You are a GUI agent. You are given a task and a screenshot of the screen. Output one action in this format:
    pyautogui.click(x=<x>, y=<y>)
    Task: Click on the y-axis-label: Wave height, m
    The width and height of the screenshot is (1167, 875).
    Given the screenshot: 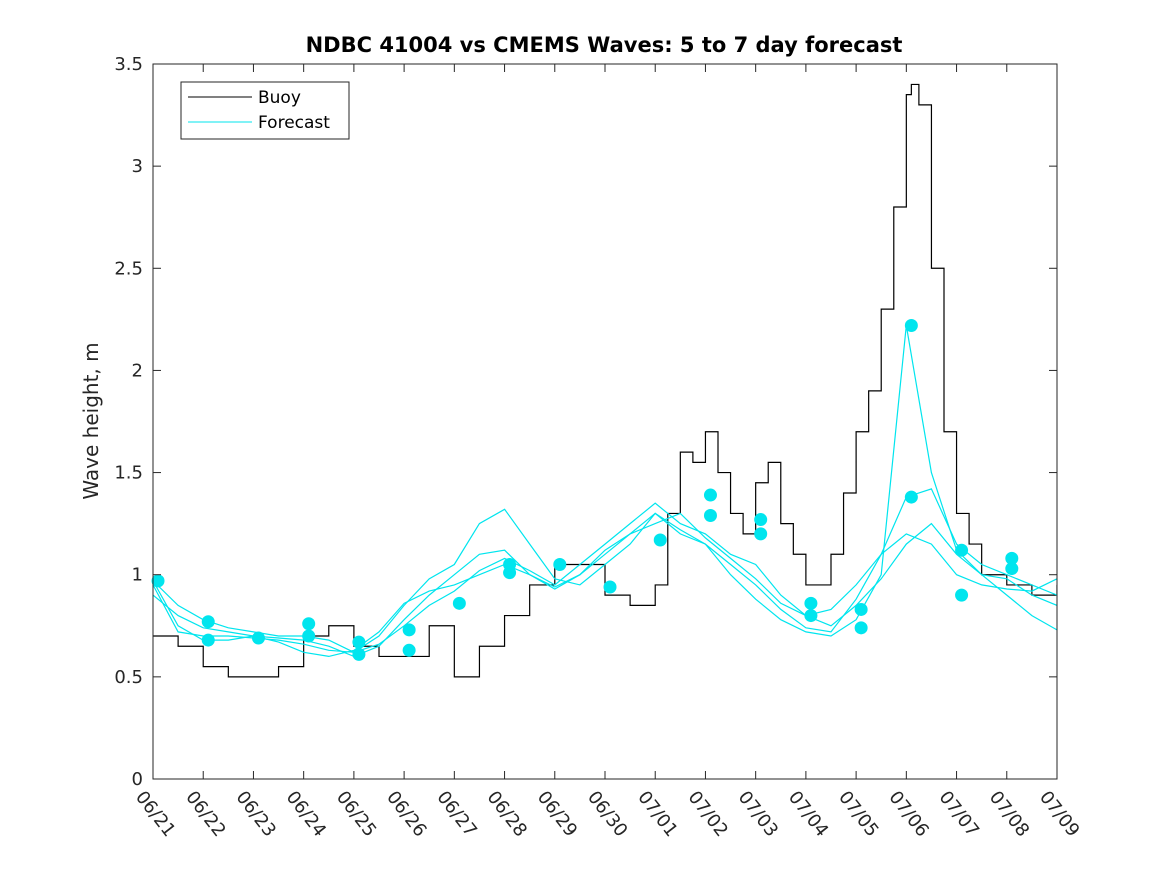 What is the action you would take?
    pyautogui.click(x=91, y=420)
    